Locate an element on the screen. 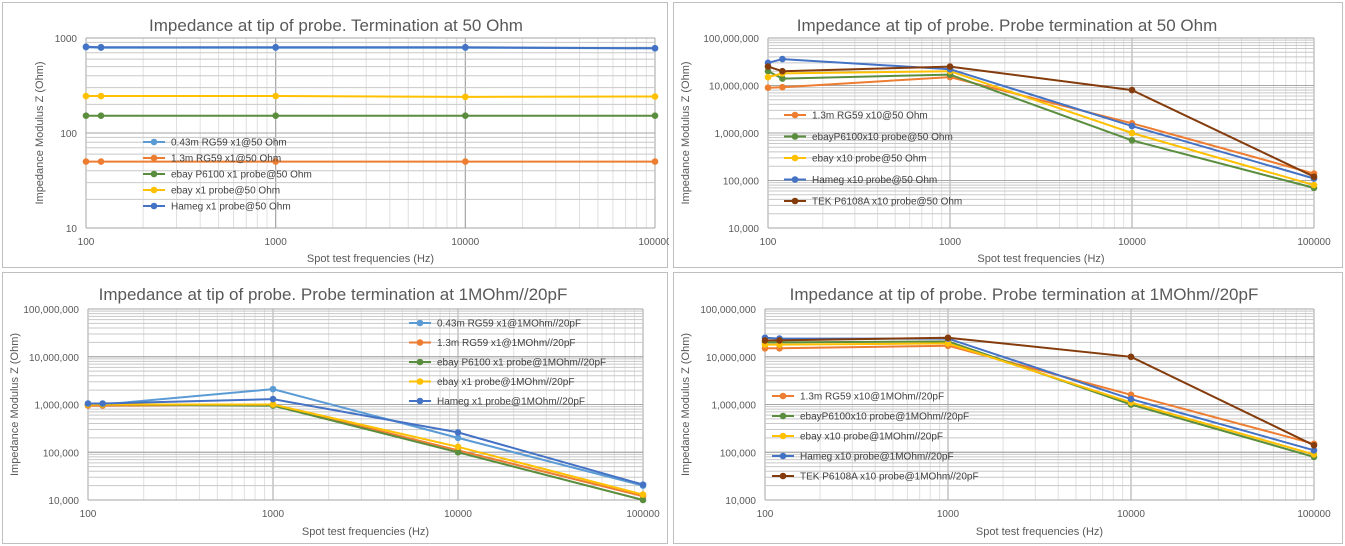 This screenshot has height=546, width=1345. grid is located at coordinates (1041, 133).